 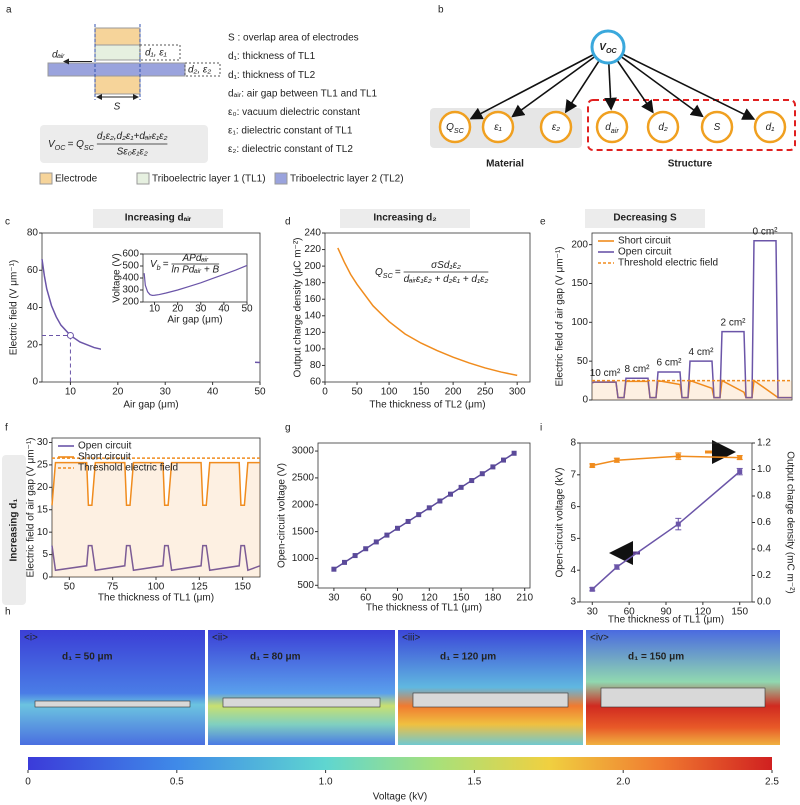 What do you see at coordinates (608, 127) in the screenshot?
I see `text-part: d` at bounding box center [608, 127].